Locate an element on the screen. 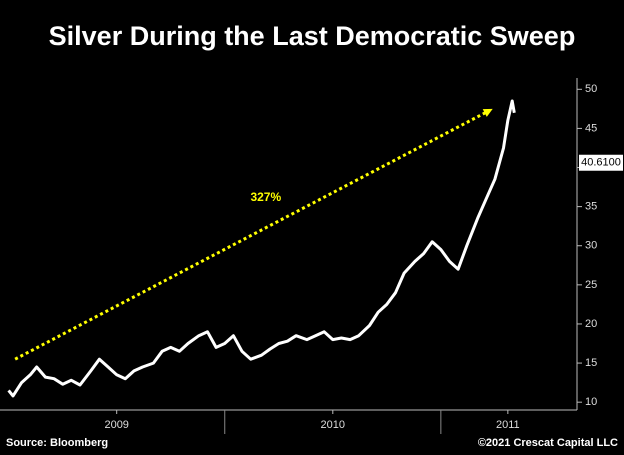  last-value-label: 40.6100 is located at coordinates (601, 163).